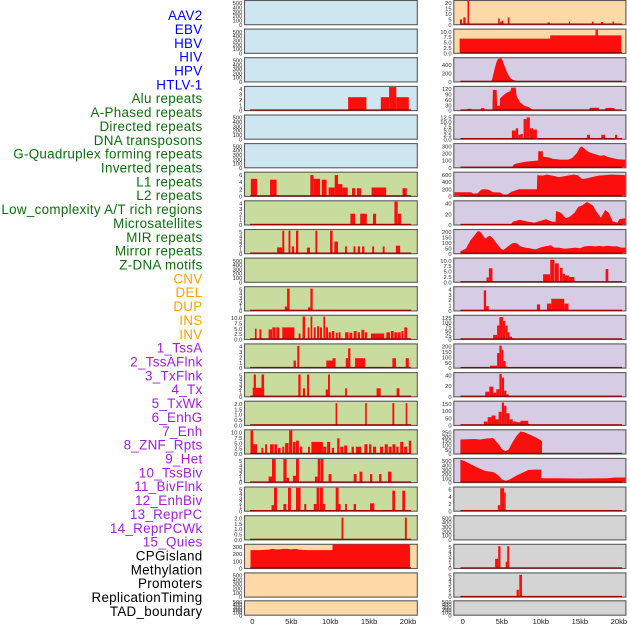 This screenshot has height=635, width=630. Describe the element at coordinates (187, 306) in the screenshot. I see `svg-text: DUP` at that location.